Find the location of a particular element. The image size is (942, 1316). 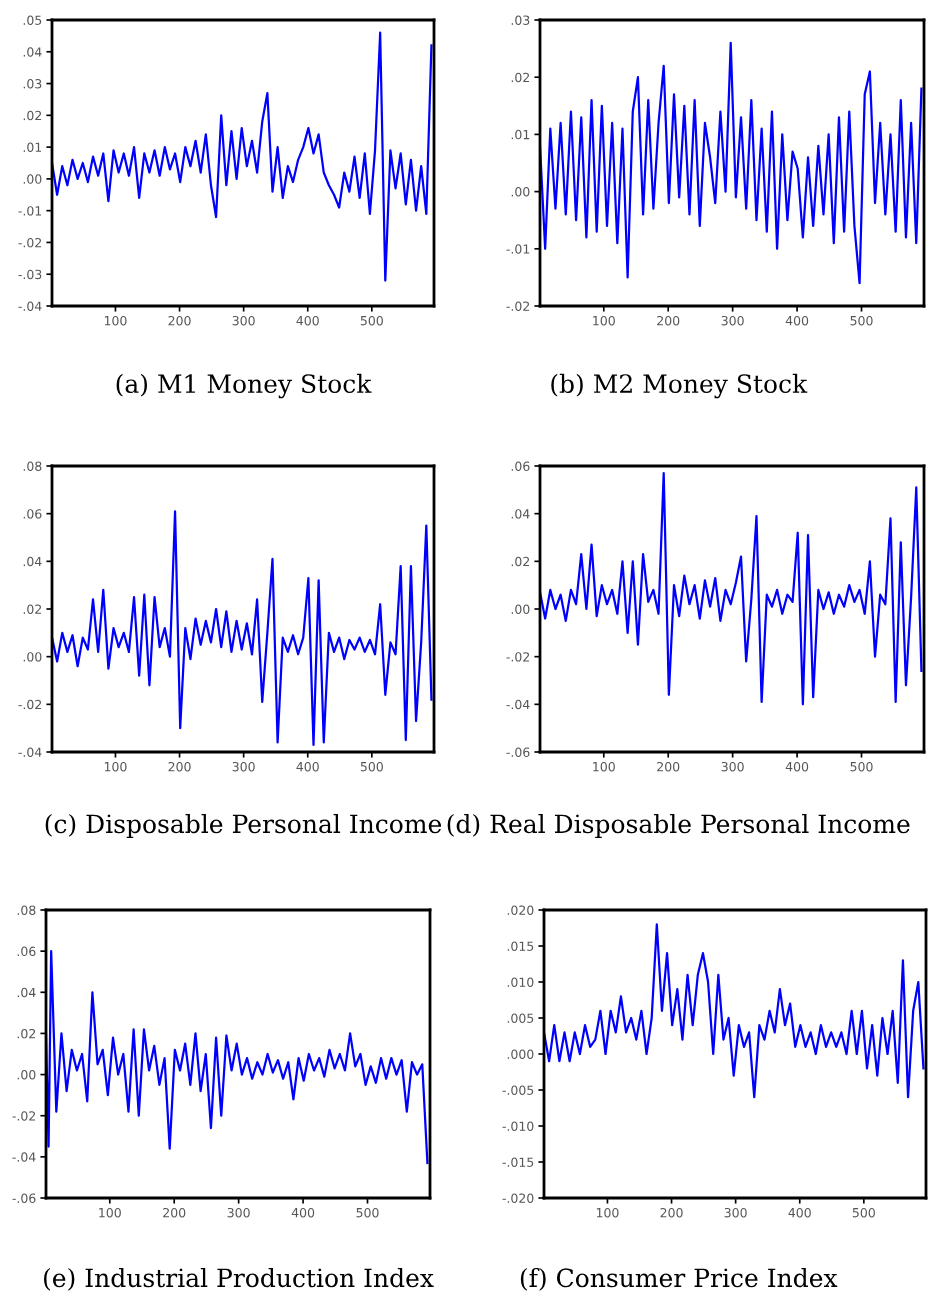

text: (e) Industrial Production Index is located at coordinates (239, 1279).